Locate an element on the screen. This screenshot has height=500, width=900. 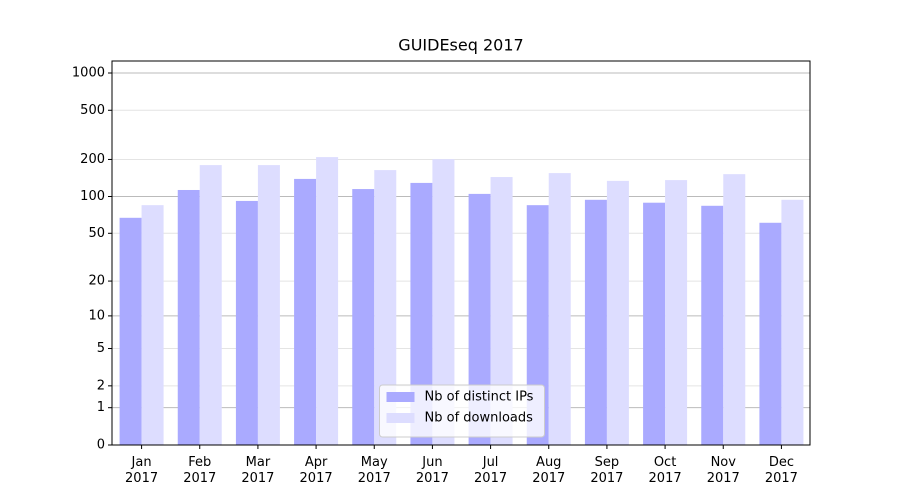
y-tick-label: 50 is located at coordinates (96, 233).